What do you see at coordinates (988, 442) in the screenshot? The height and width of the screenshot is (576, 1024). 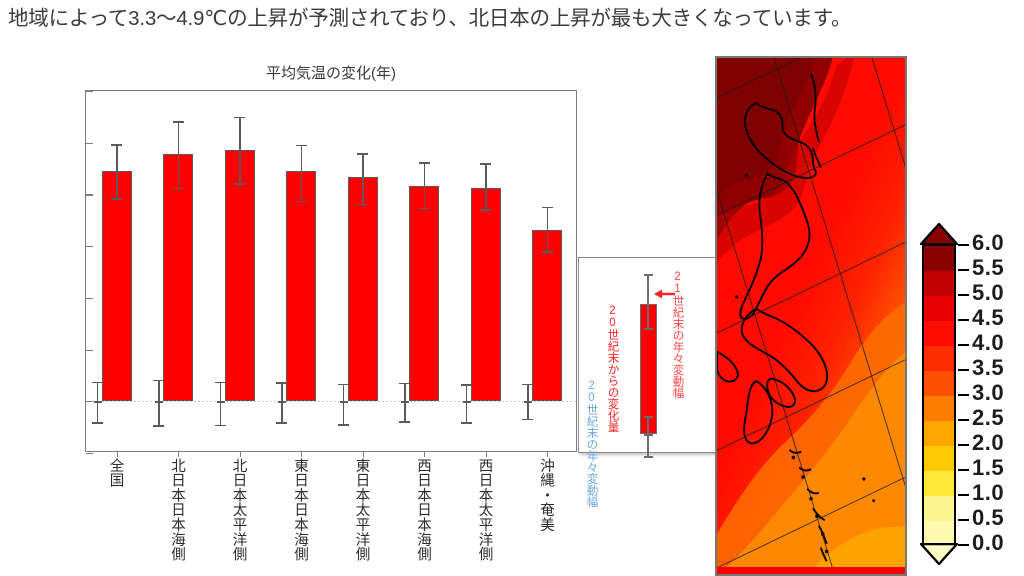 I see `colorbar-tick-label: 2.0` at bounding box center [988, 442].